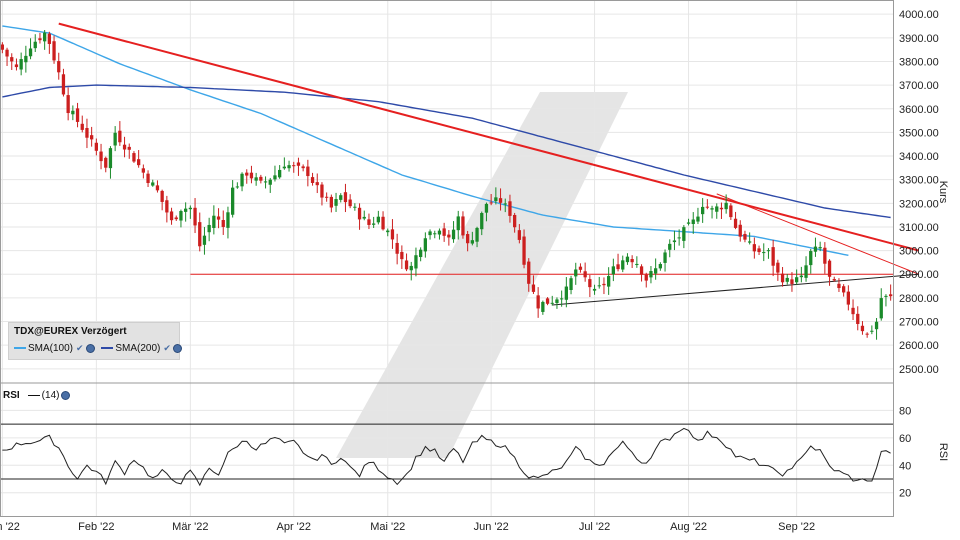 This screenshot has width=960, height=540. Describe the element at coordinates (96, 527) in the screenshot. I see `x-tick-label: Feb '22` at that location.